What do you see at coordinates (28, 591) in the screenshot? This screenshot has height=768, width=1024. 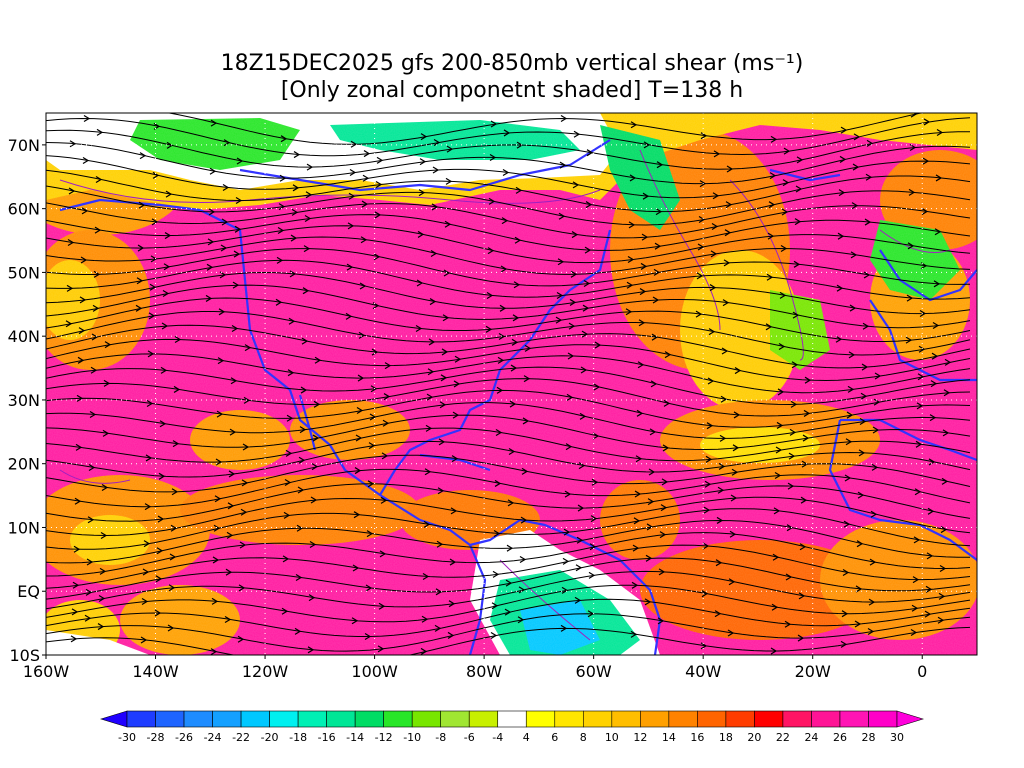 I see `lat-tick-label: EQ` at bounding box center [28, 591].